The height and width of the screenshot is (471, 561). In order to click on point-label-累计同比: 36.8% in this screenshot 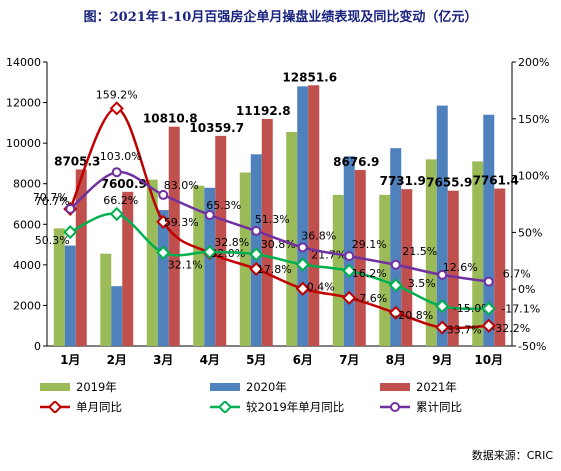, I will do `click(318, 235)`.